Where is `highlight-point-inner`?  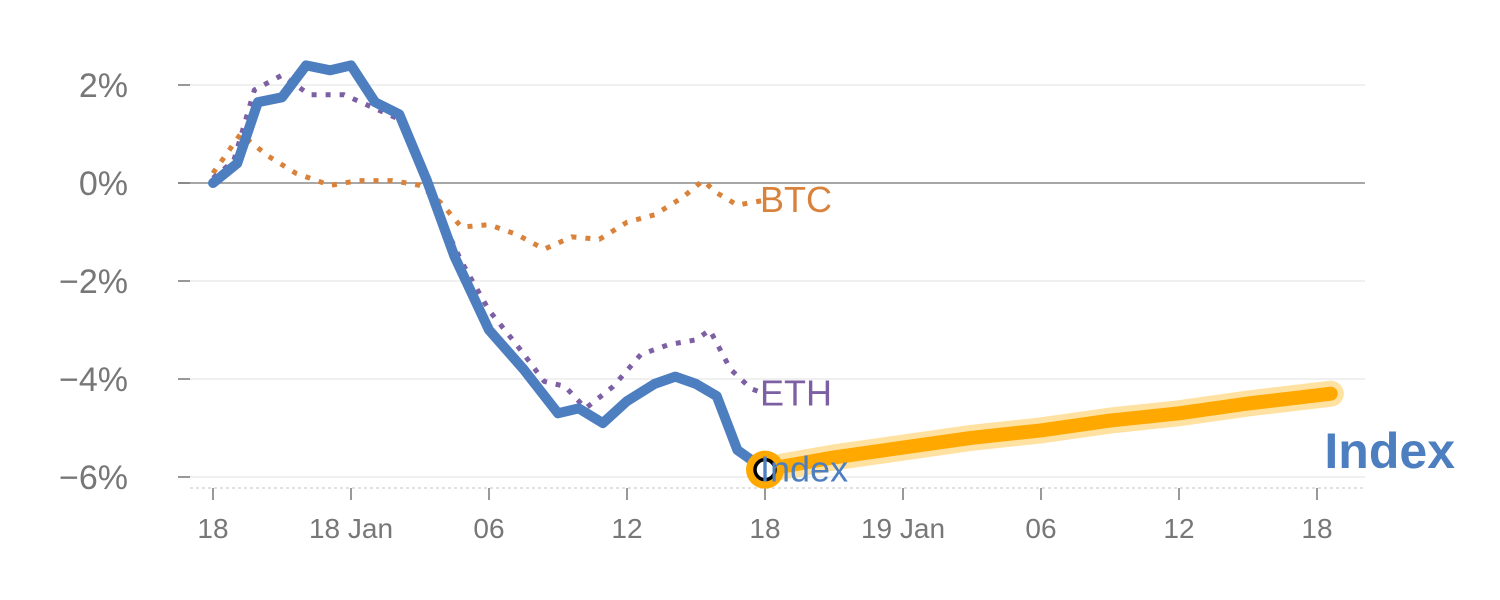 highlight-point-inner is located at coordinates (765, 469).